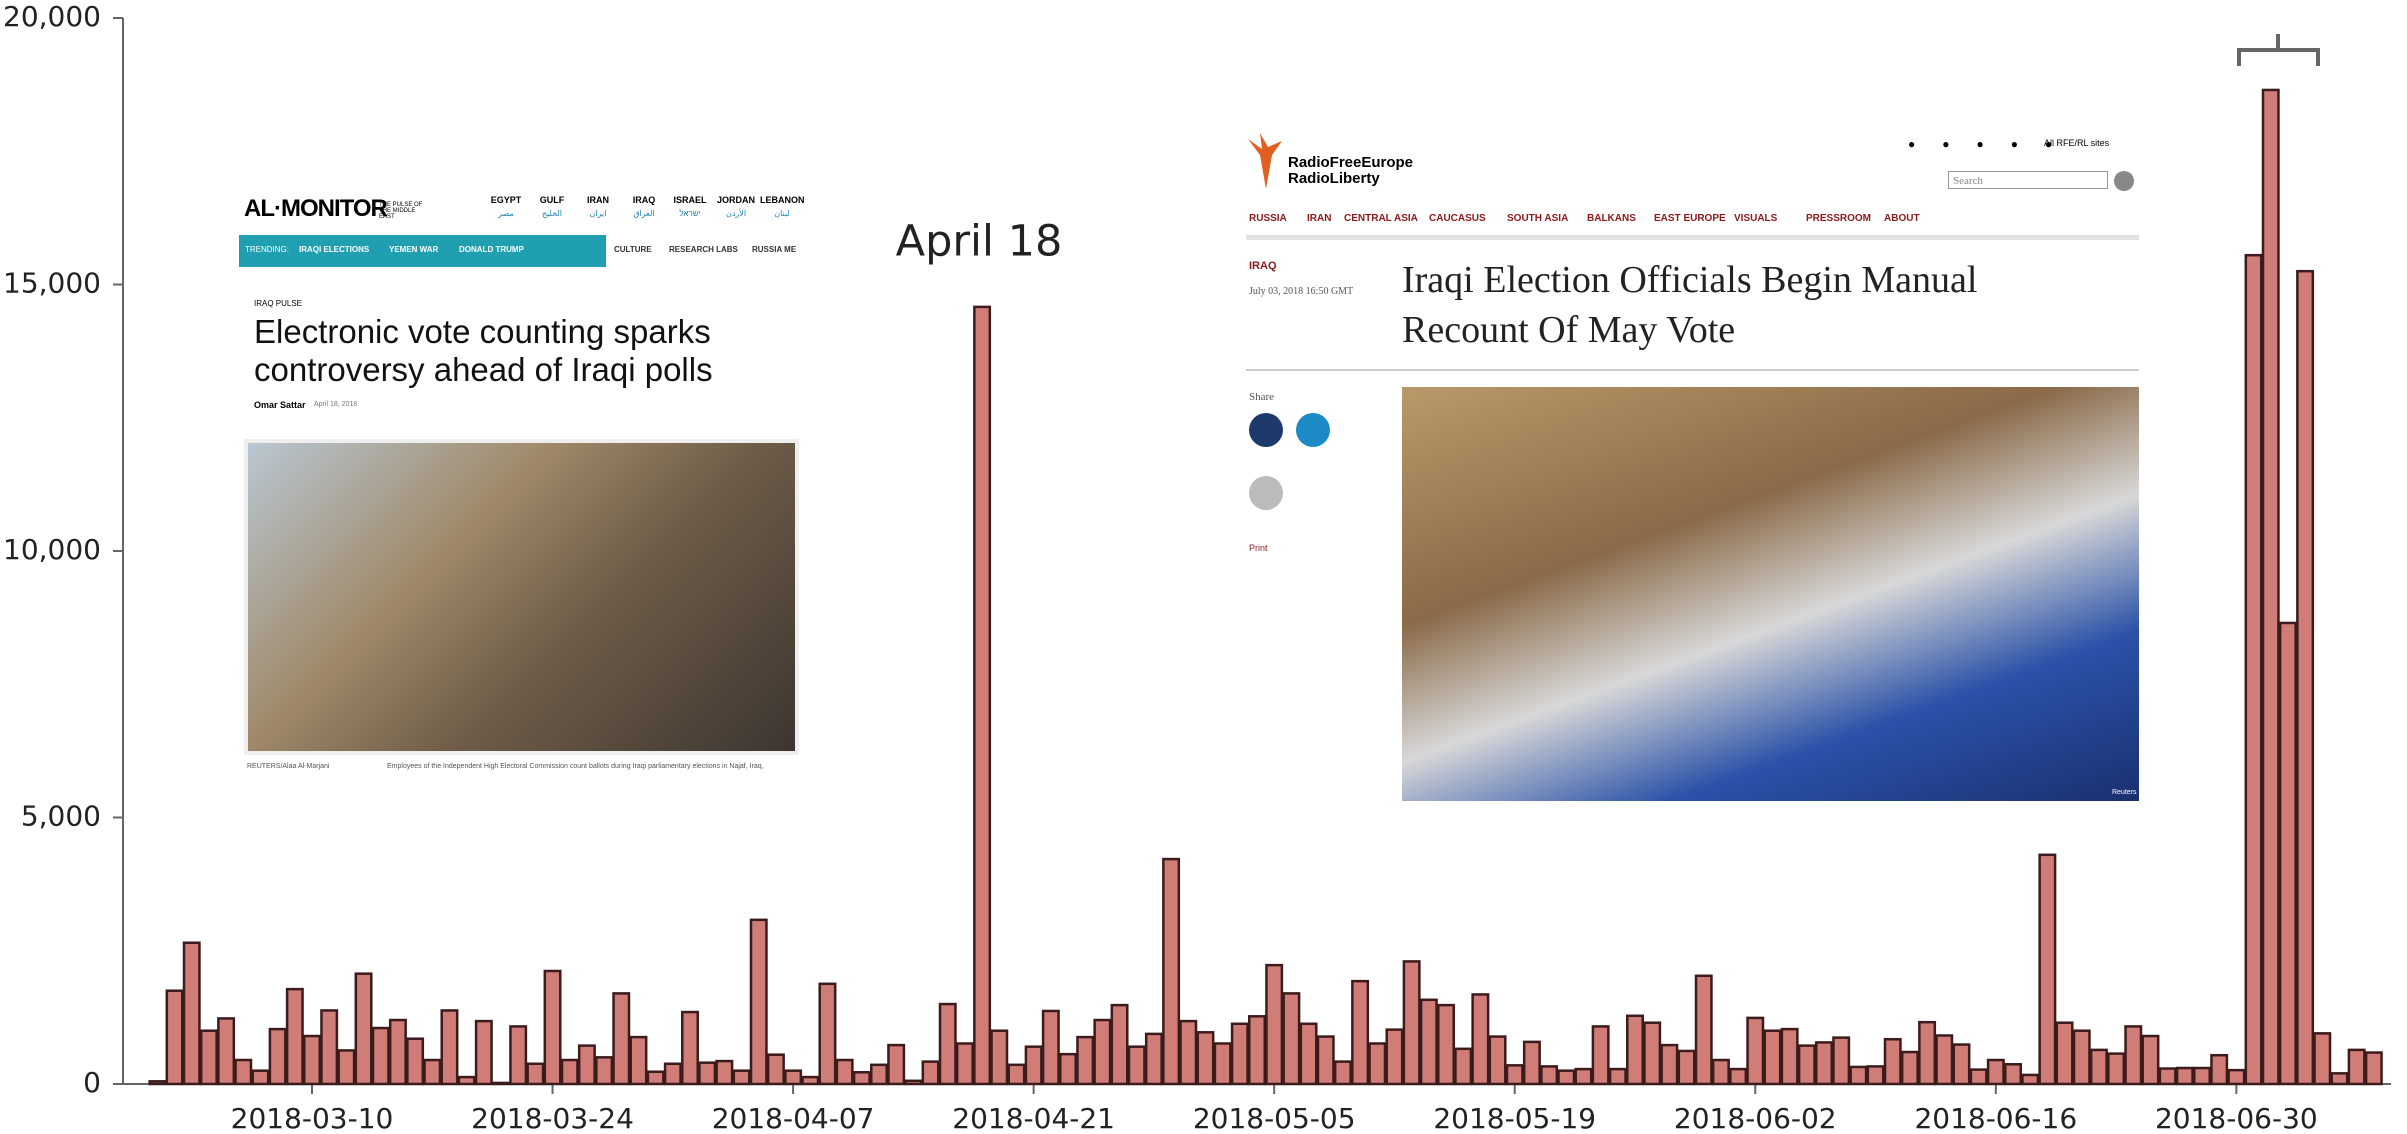  What do you see at coordinates (735, 200) in the screenshot?
I see `nav-item: JORDAN` at bounding box center [735, 200].